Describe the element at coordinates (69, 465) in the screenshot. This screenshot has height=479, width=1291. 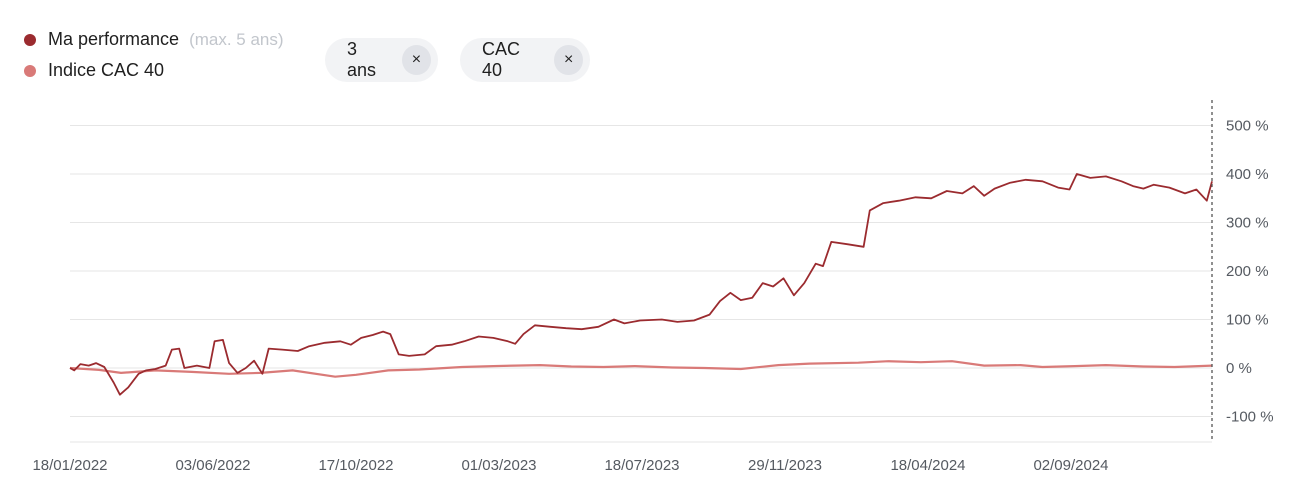
I see `x-tick-label: 18/01/2022` at that location.